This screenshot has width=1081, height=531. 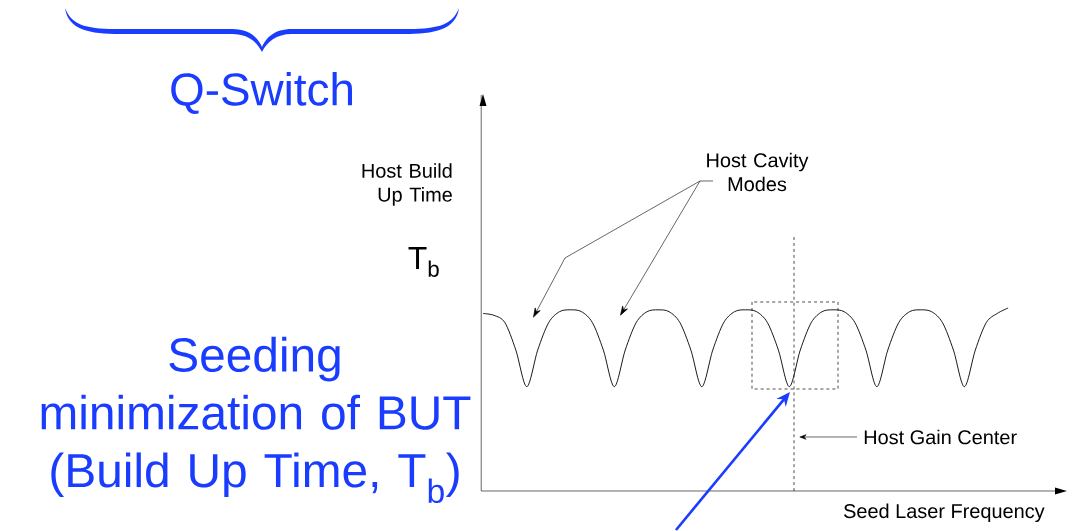 I want to click on text: Host Build Up Time, so click(x=407, y=184).